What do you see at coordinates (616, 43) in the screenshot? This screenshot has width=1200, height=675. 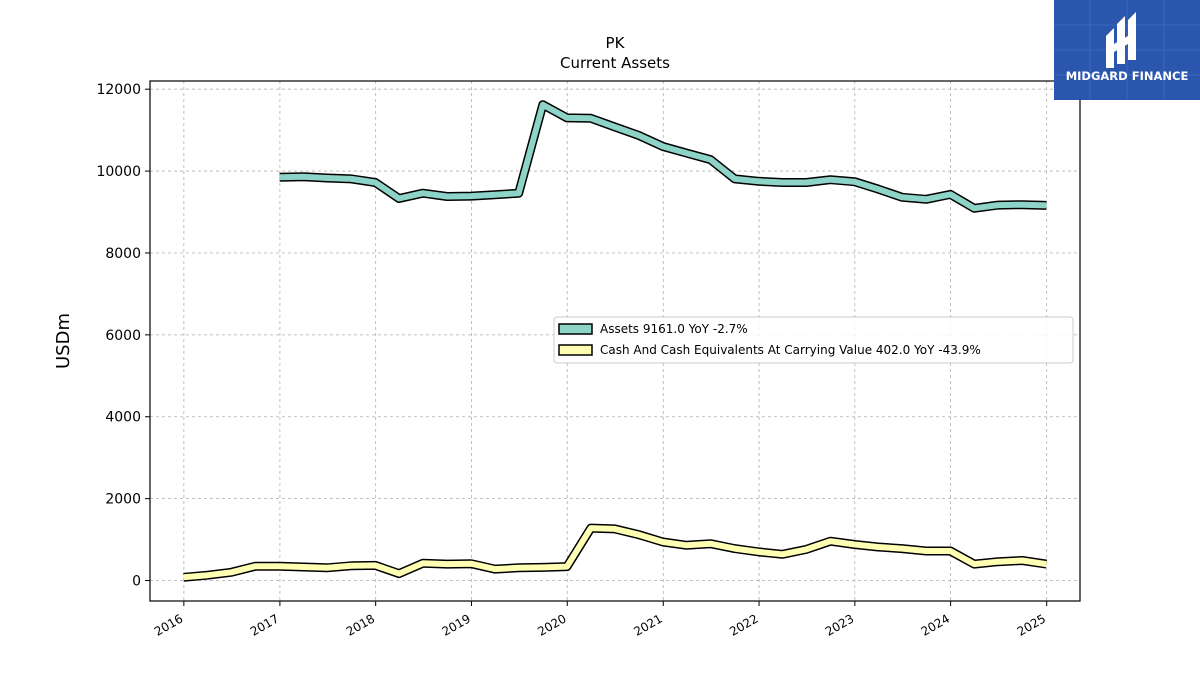 I see `chart-title: PK` at bounding box center [616, 43].